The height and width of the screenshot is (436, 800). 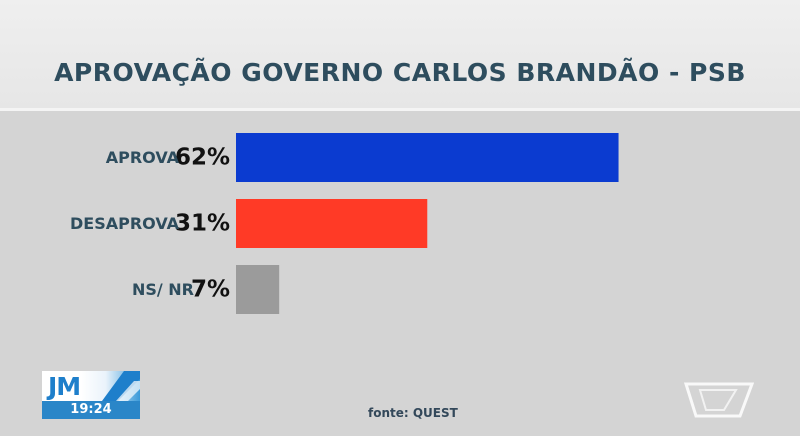 What do you see at coordinates (400, 72) in the screenshot?
I see `chart-title: APROVAÇÃO GOVERNO CARLOS BRANDÃO - PSB` at bounding box center [400, 72].